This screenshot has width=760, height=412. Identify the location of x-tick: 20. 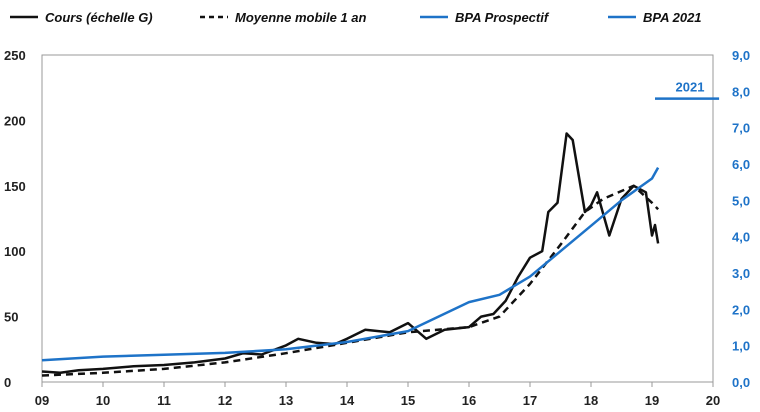
(713, 400).